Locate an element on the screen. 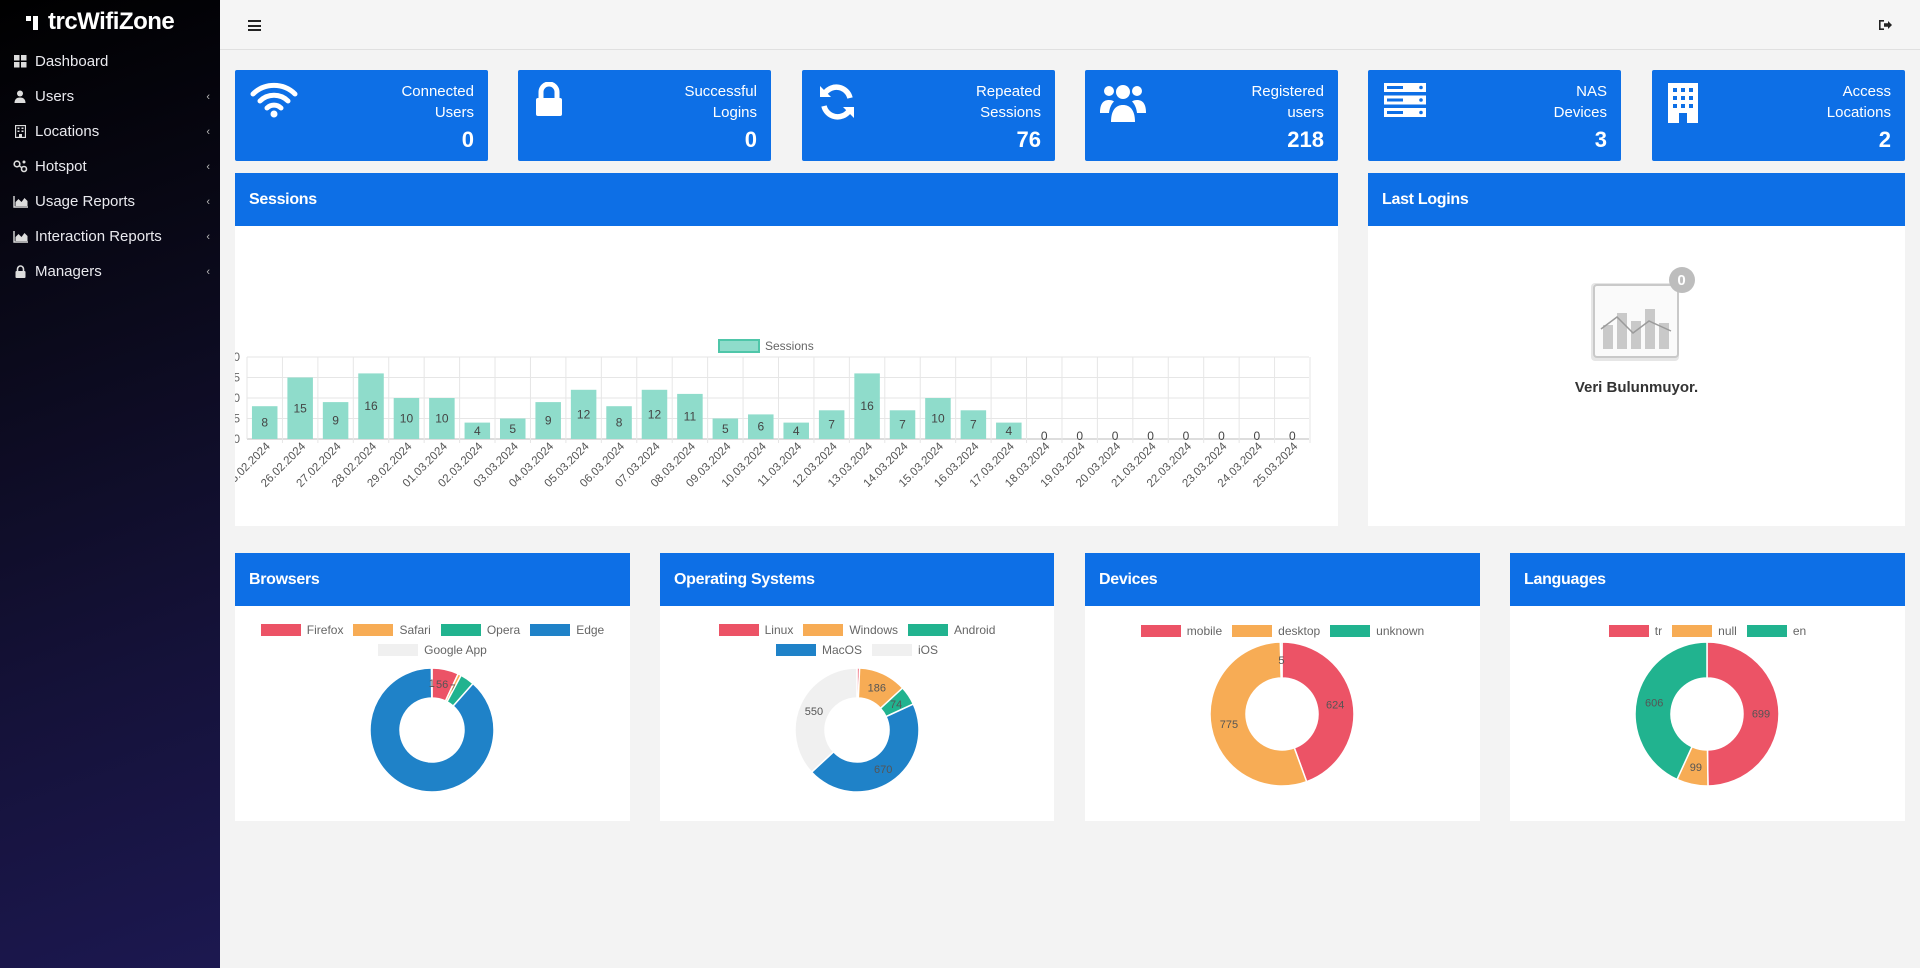 The width and height of the screenshot is (1920, 968). stat-value: 0 is located at coordinates (467, 139).